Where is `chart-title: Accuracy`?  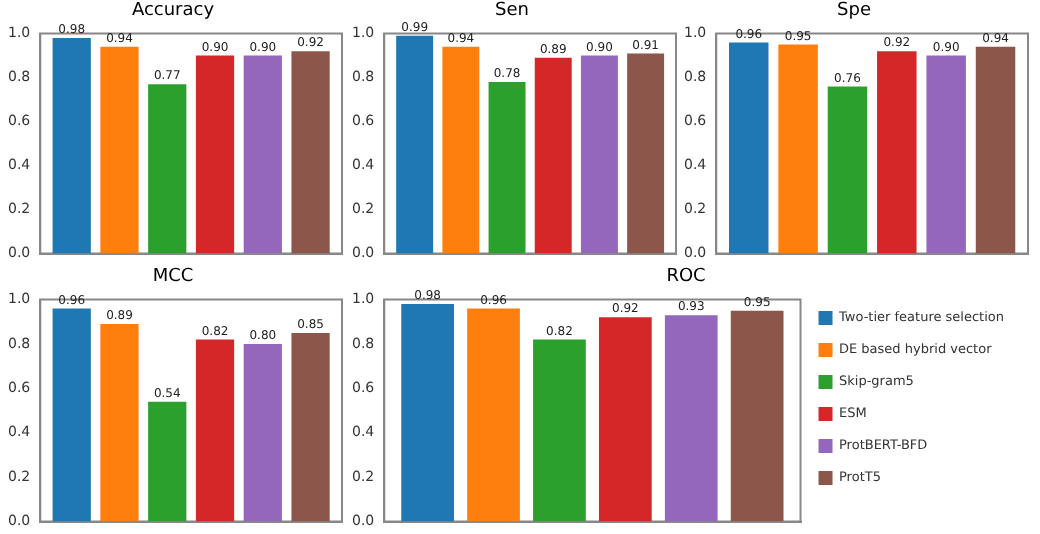
chart-title: Accuracy is located at coordinates (173, 11).